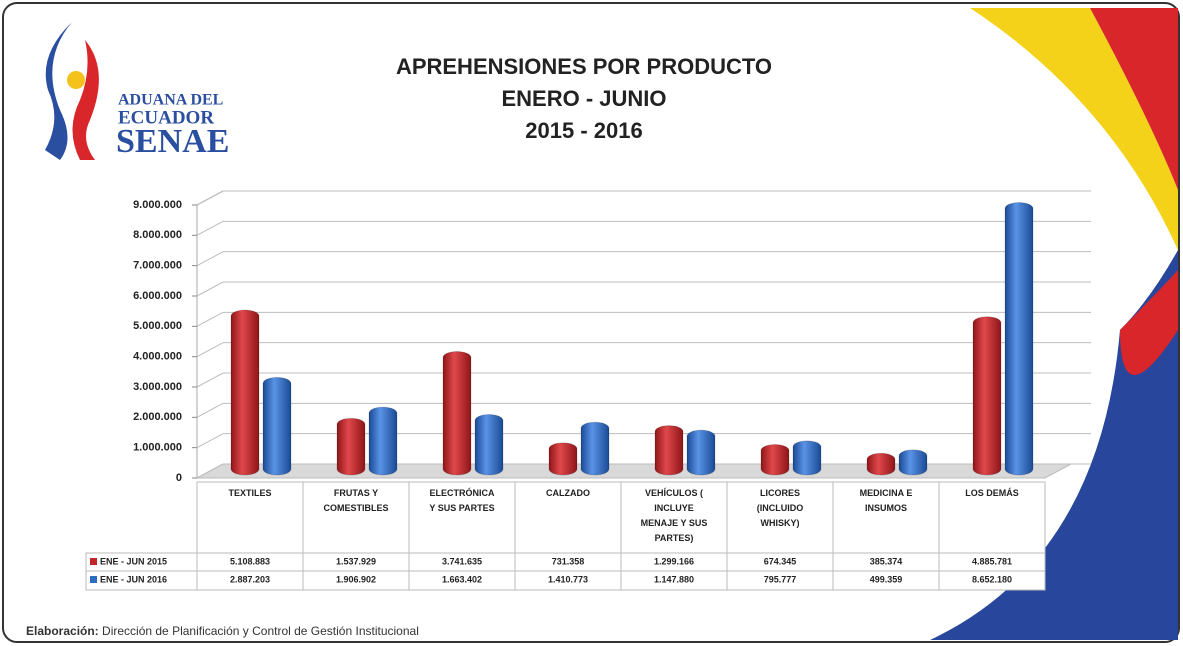 This screenshot has height=646, width=1183. I want to click on floor, so click(634, 471).